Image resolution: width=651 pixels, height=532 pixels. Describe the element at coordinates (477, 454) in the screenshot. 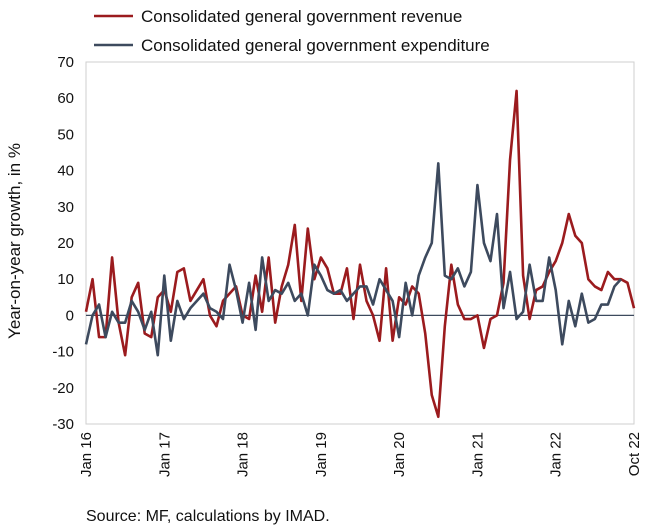

I see `x-tick-label: Jan 21` at that location.